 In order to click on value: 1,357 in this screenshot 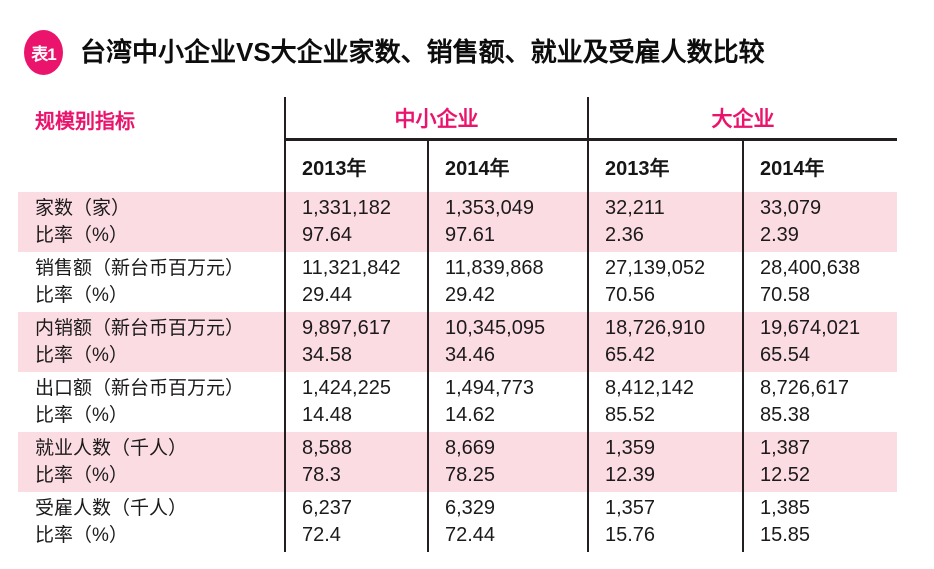, I will do `click(630, 508)`.